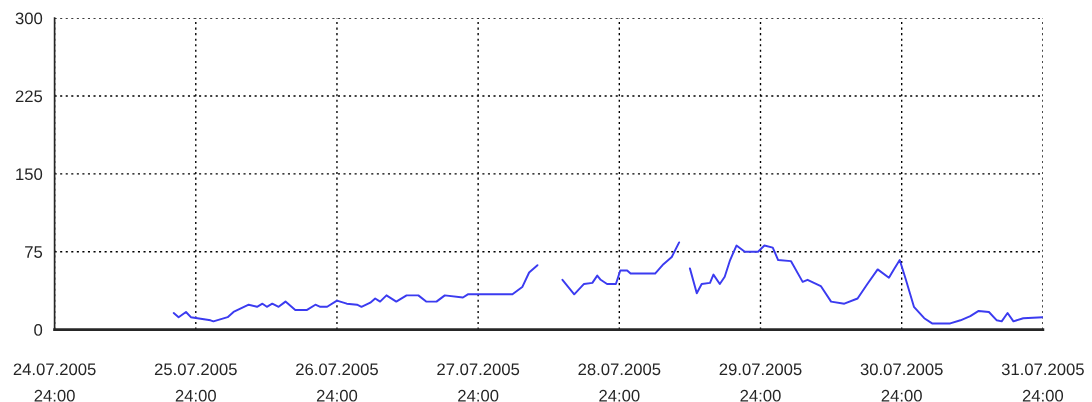 Image resolution: width=1092 pixels, height=402 pixels. I want to click on y-tick-label: 225, so click(29, 96).